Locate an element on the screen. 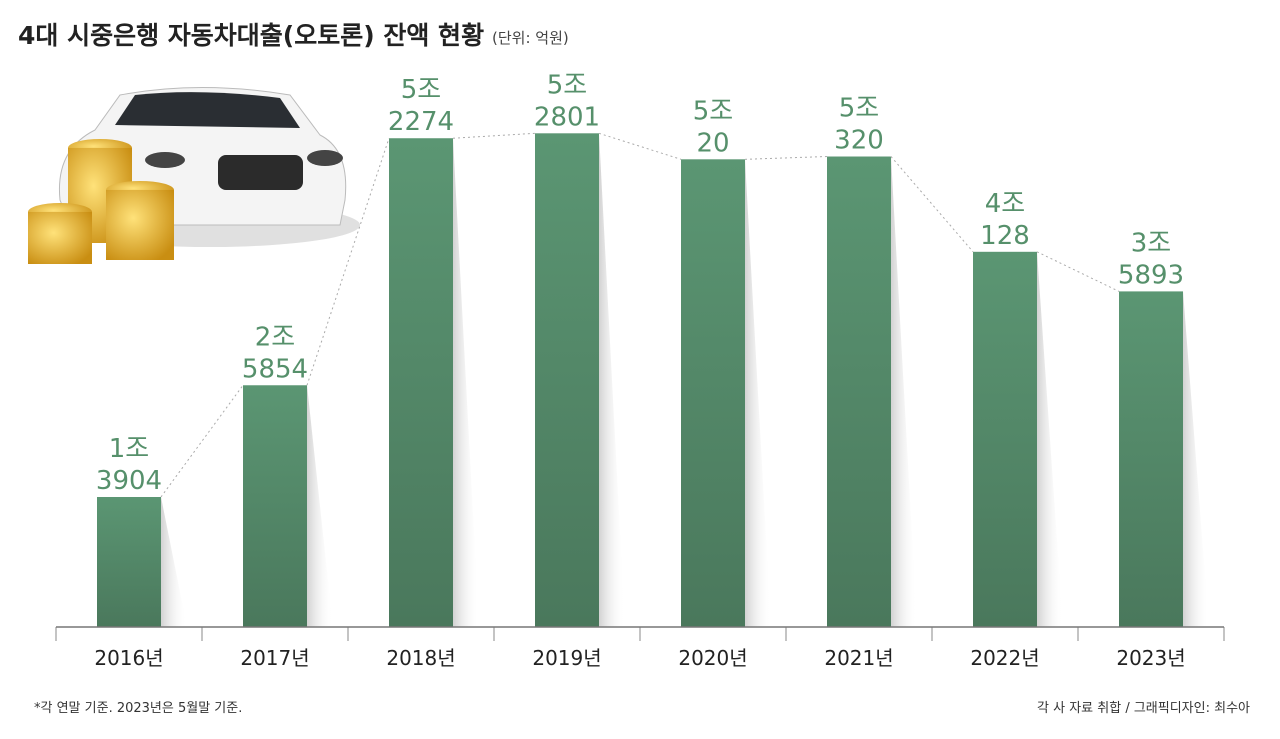  x-tick-label: 2019년 is located at coordinates (566, 658).